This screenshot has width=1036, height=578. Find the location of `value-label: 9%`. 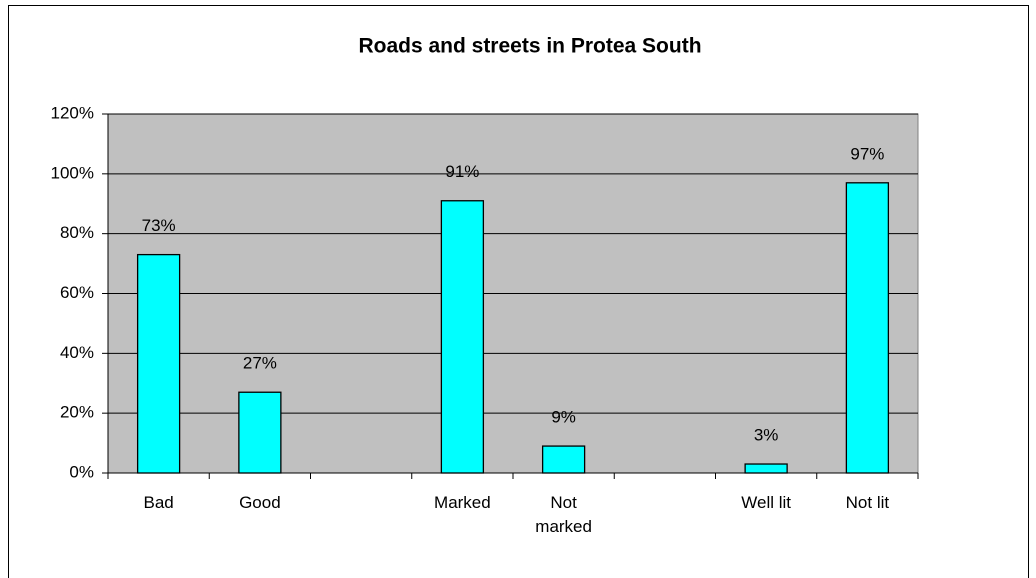

value-label: 9% is located at coordinates (563, 417).